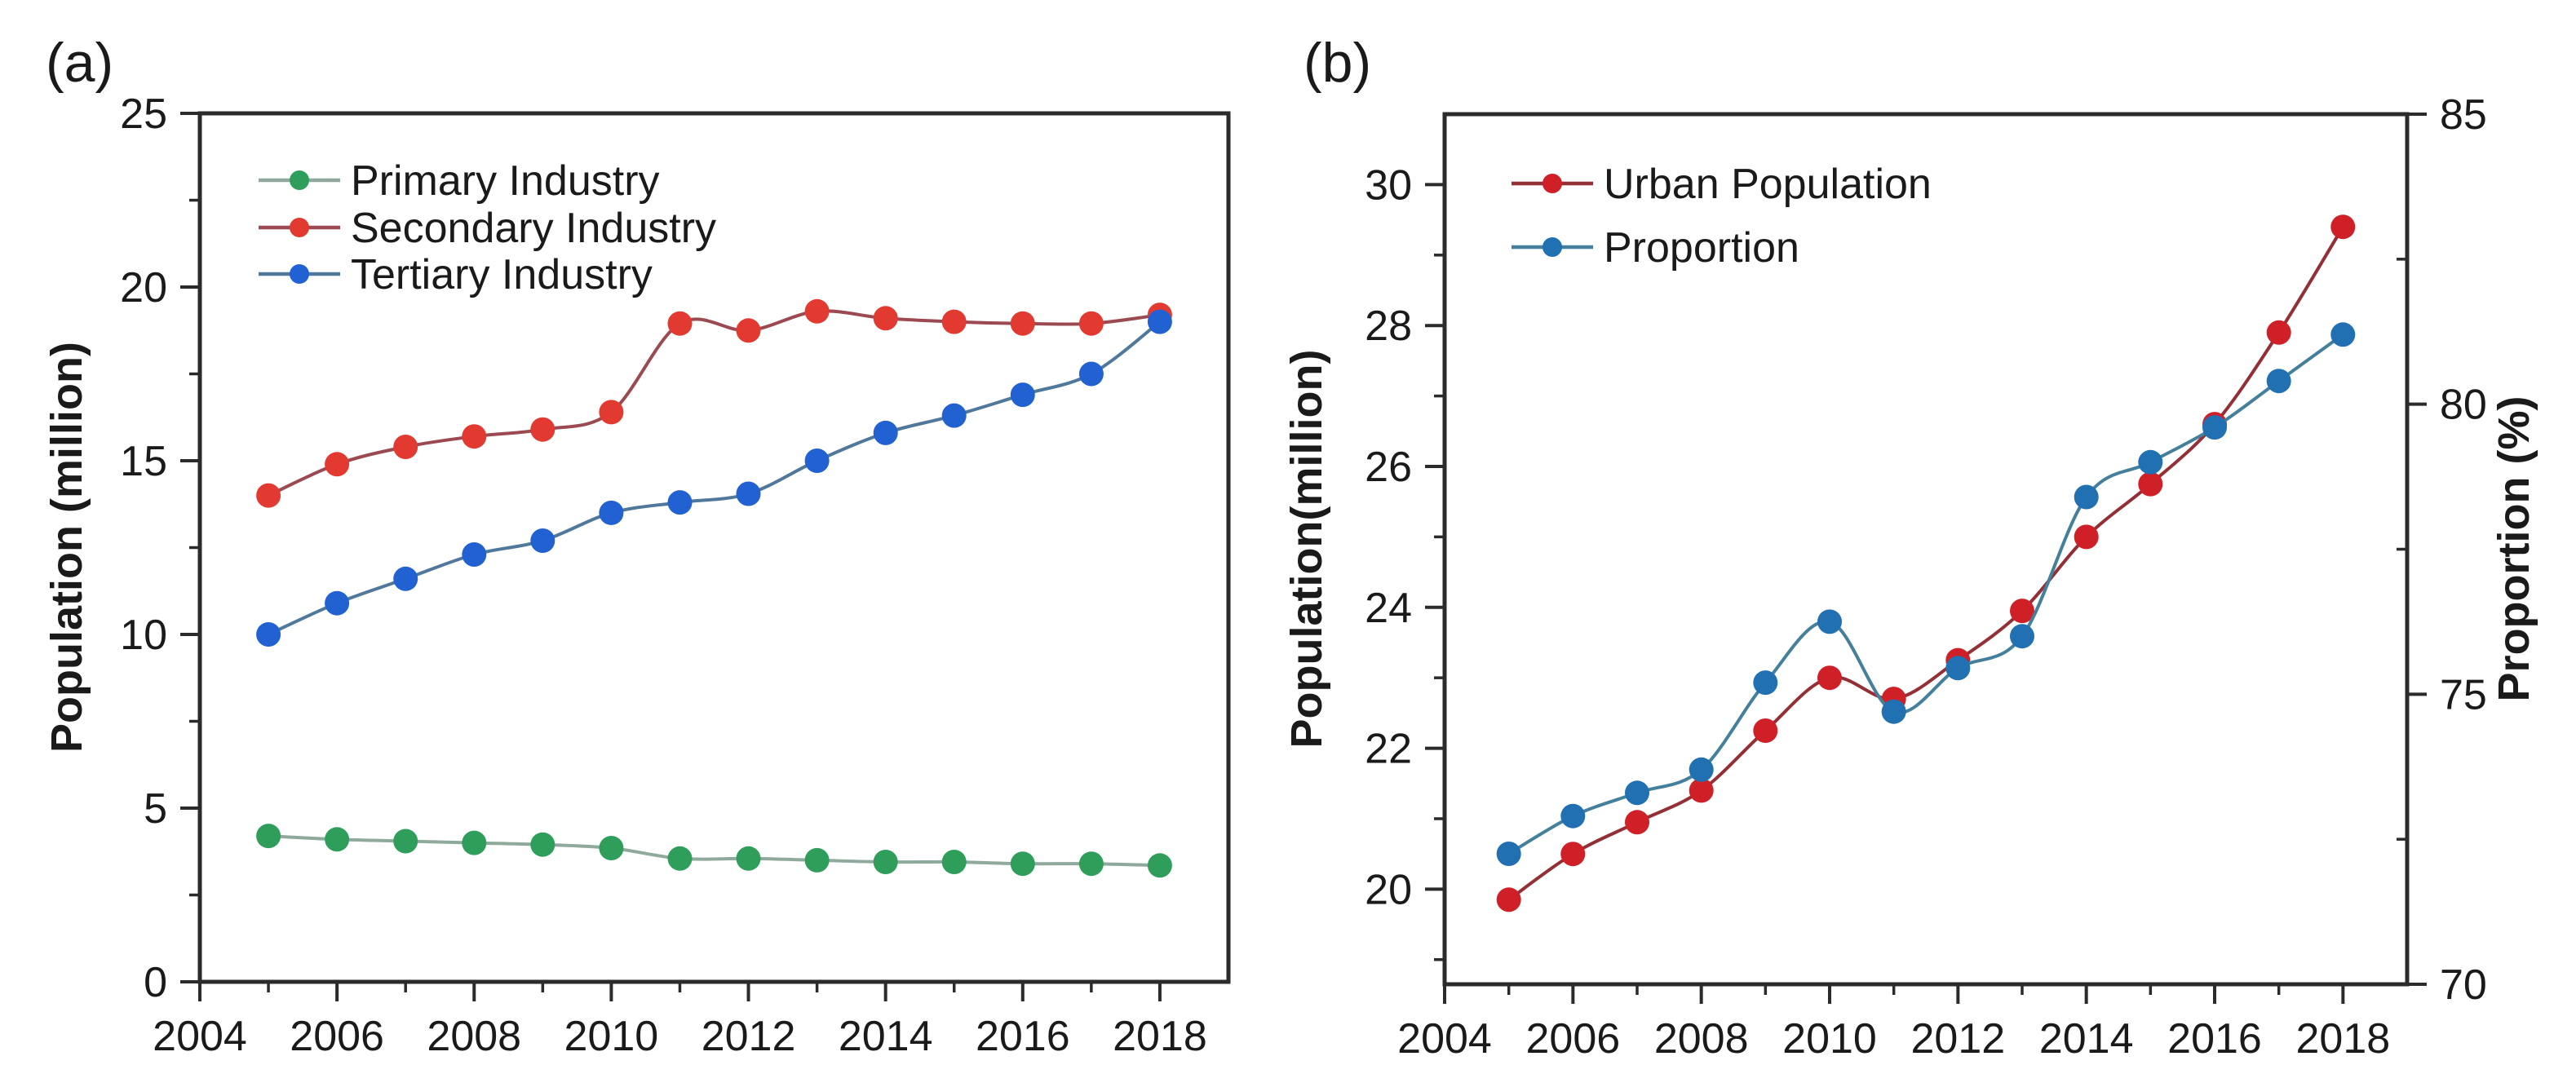  I want to click on y-tick-label-left: 24, so click(1388, 608).